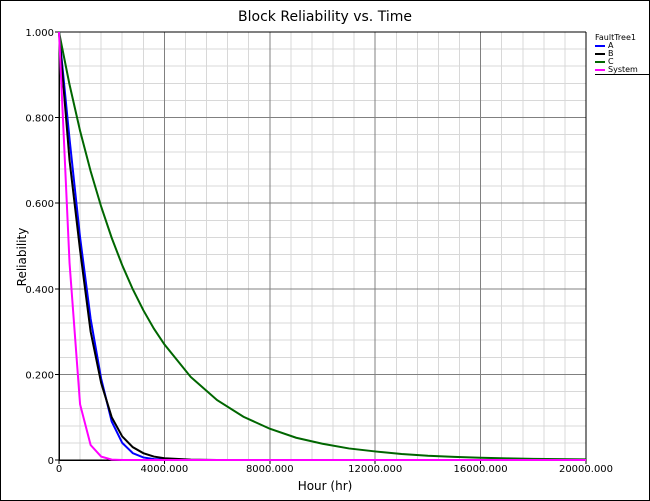  I want to click on y-tick-label: 0.400, so click(39, 290).